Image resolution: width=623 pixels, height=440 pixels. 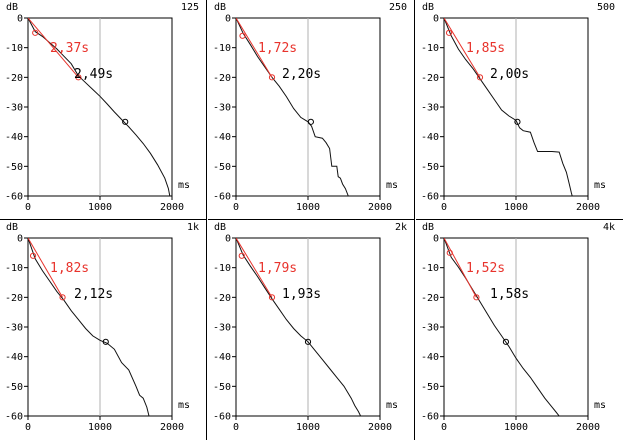 I want to click on edt-value-label: 1,52s, so click(x=485, y=268).